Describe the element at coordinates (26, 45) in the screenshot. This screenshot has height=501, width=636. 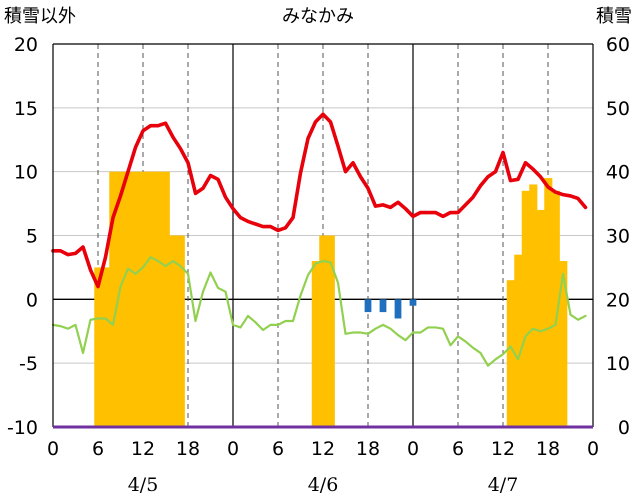
I see `left-tick-label: 20` at that location.